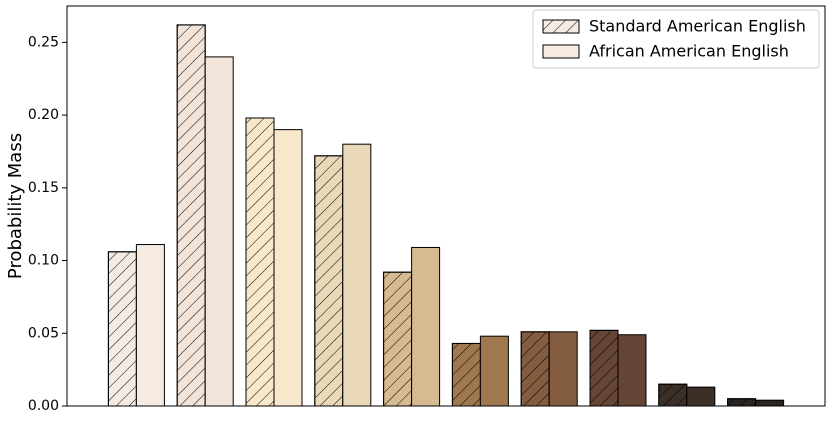 Image resolution: width=831 pixels, height=422 pixels. What do you see at coordinates (15, 206) in the screenshot?
I see `y-axis-label: Probability Mass` at bounding box center [15, 206].